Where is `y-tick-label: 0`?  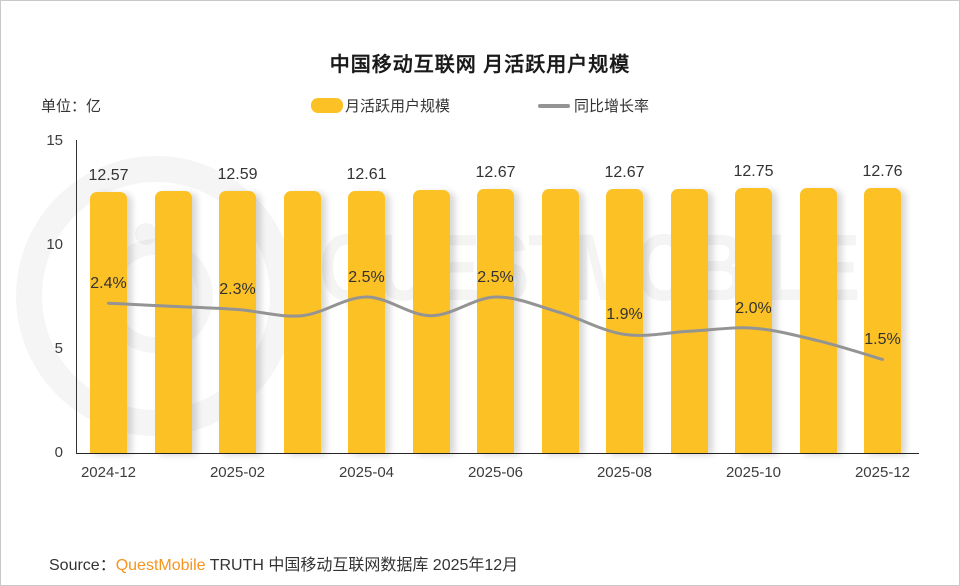
y-tick-label: 0 is located at coordinates (58, 452).